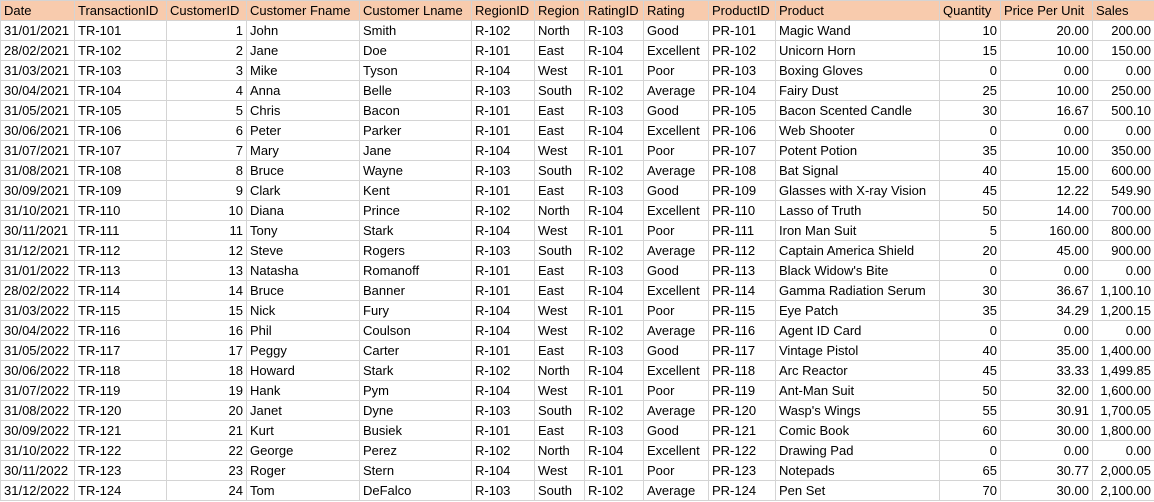  Describe the element at coordinates (676, 490) in the screenshot. I see `cell-rating: Average` at that location.